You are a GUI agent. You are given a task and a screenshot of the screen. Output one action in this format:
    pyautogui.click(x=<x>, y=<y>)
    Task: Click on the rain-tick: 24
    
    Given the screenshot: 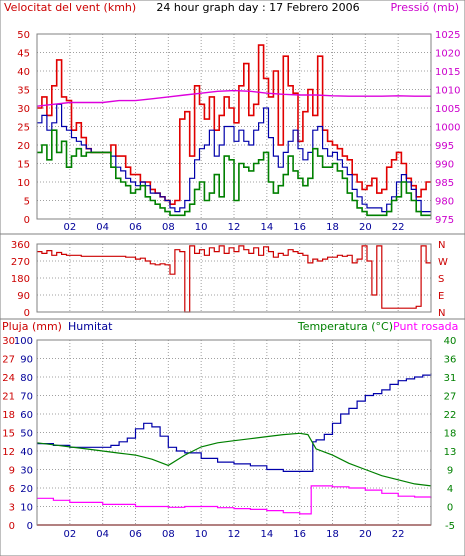 What is the action you would take?
    pyautogui.click(x=8, y=378)
    